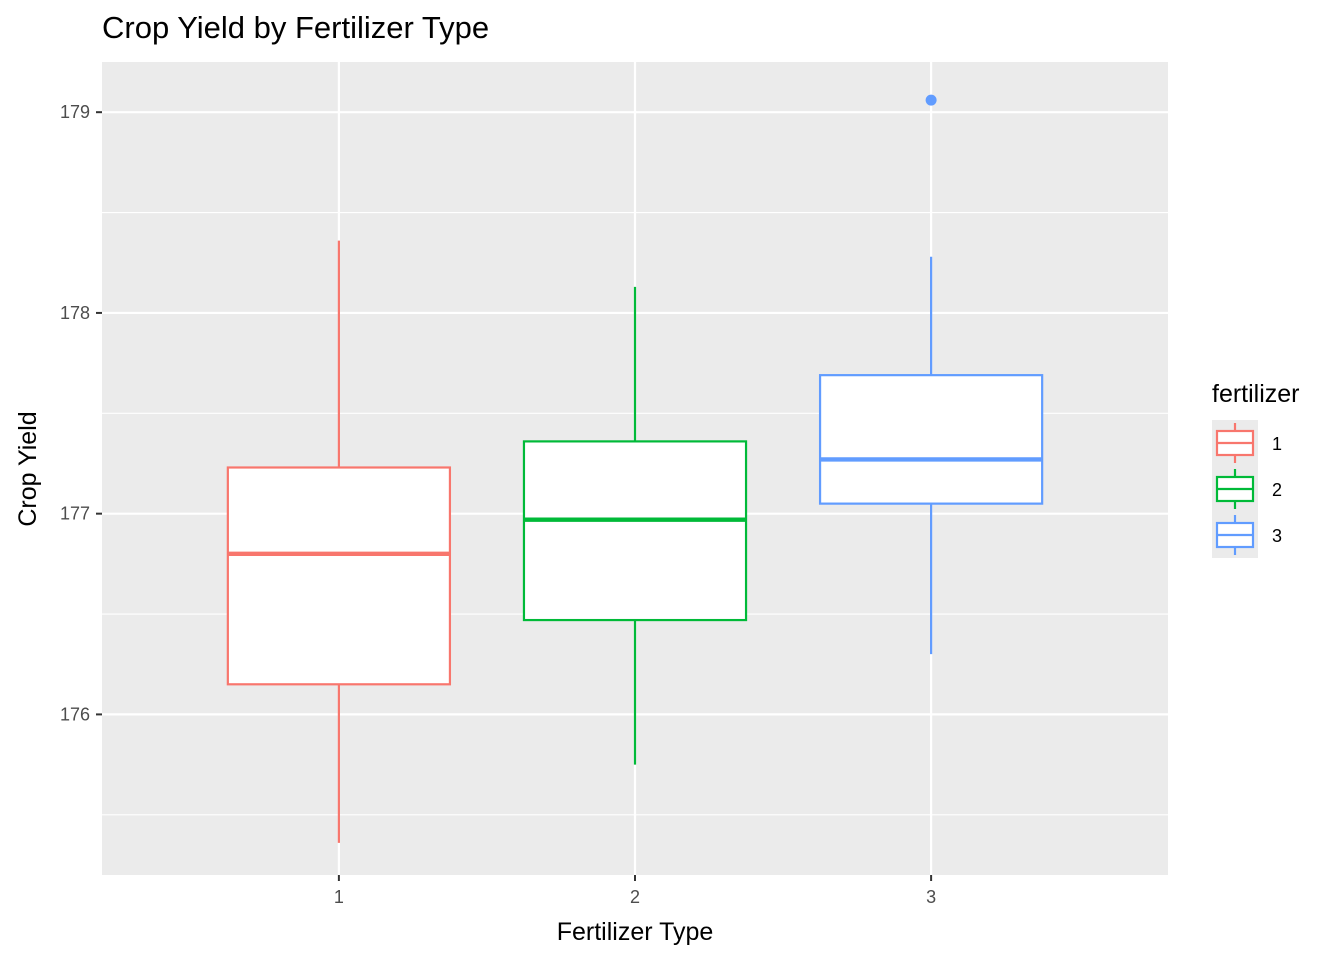 The height and width of the screenshot is (960, 1344). What do you see at coordinates (931, 897) in the screenshot?
I see `x-tick-label: 3` at bounding box center [931, 897].